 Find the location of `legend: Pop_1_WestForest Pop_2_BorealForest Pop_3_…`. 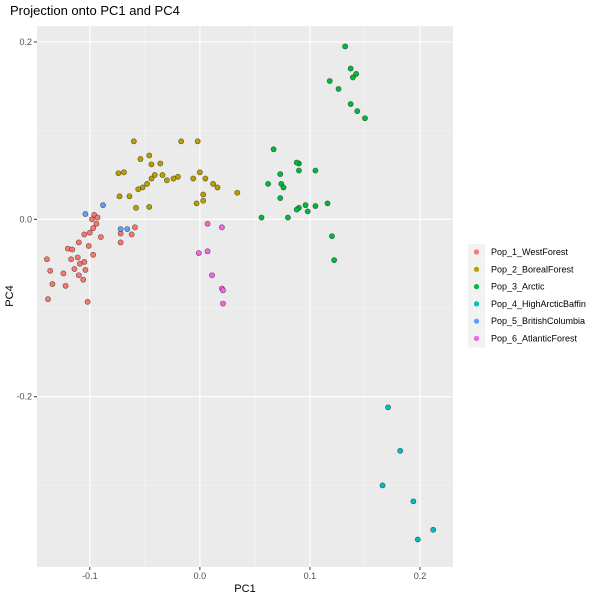

legend: Pop_1_WestForest Pop_2_BorealForest Pop_3_… is located at coordinates (525, 297).